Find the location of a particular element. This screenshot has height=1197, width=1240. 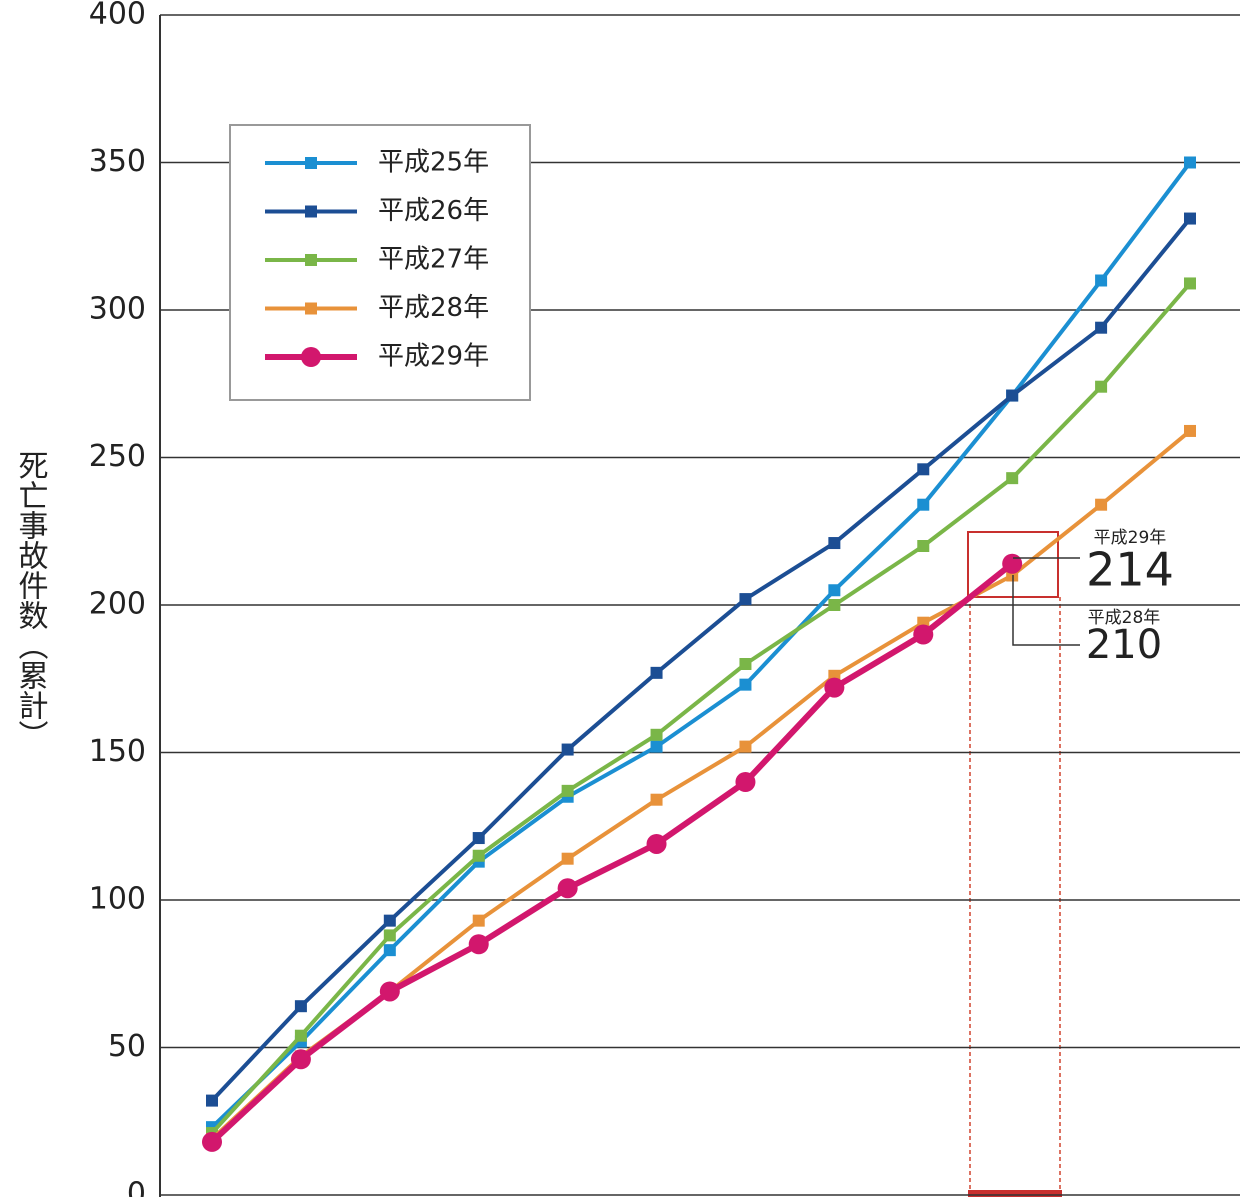

legend-label: 平成28年 is located at coordinates (433, 308).